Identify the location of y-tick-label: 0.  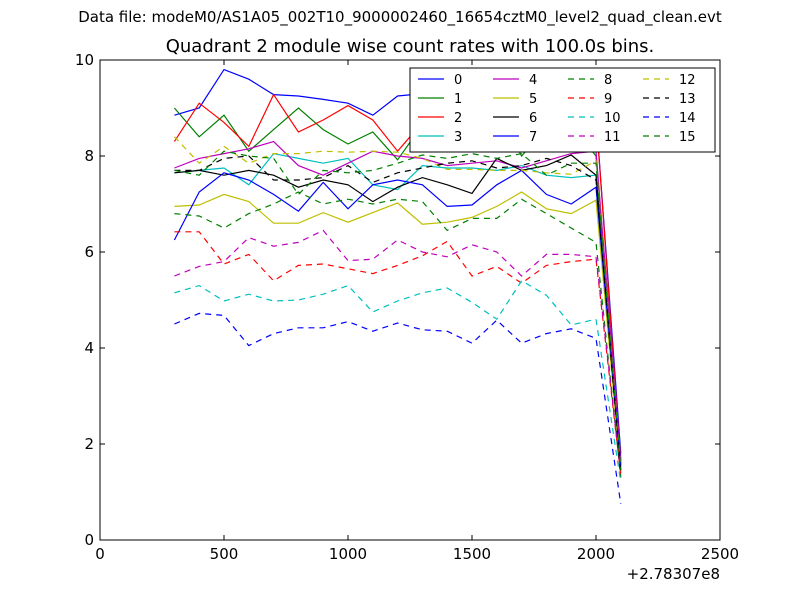
(89, 540).